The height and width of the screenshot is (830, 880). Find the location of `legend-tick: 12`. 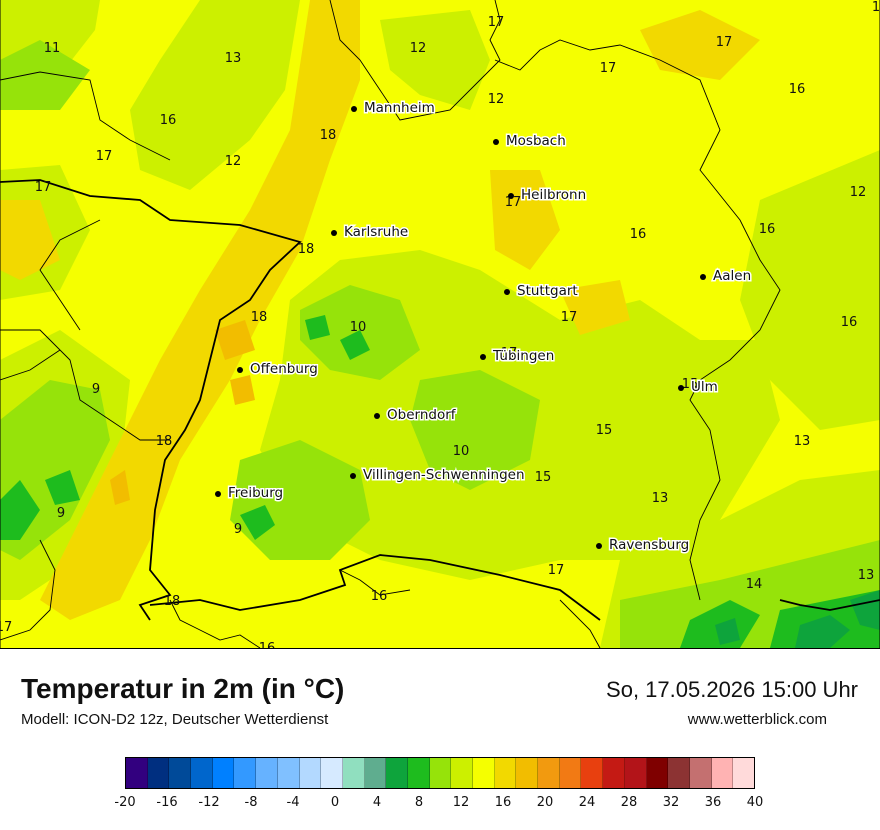

legend-tick: 12 is located at coordinates (461, 802).